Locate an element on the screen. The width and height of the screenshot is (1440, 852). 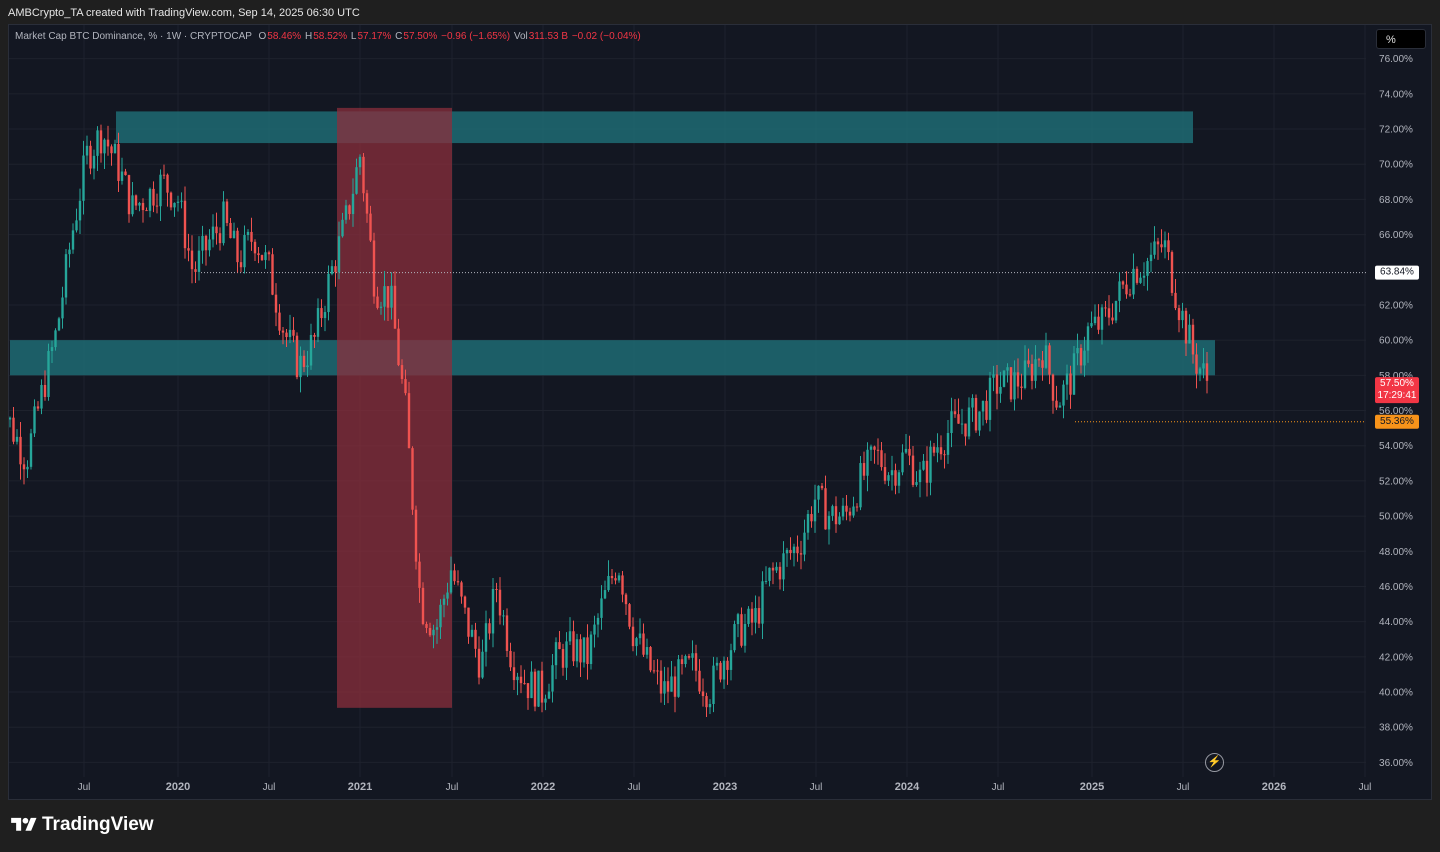
zone-upper-resistance is located at coordinates (654, 127).